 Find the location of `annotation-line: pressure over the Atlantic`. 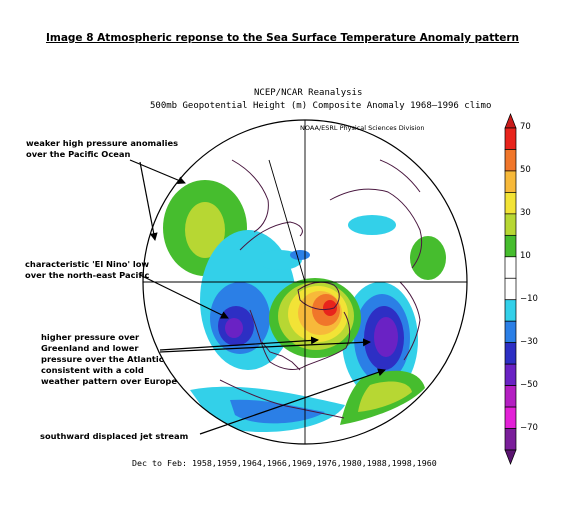

annotation-line: pressure over the Atlantic is located at coordinates (102, 359).